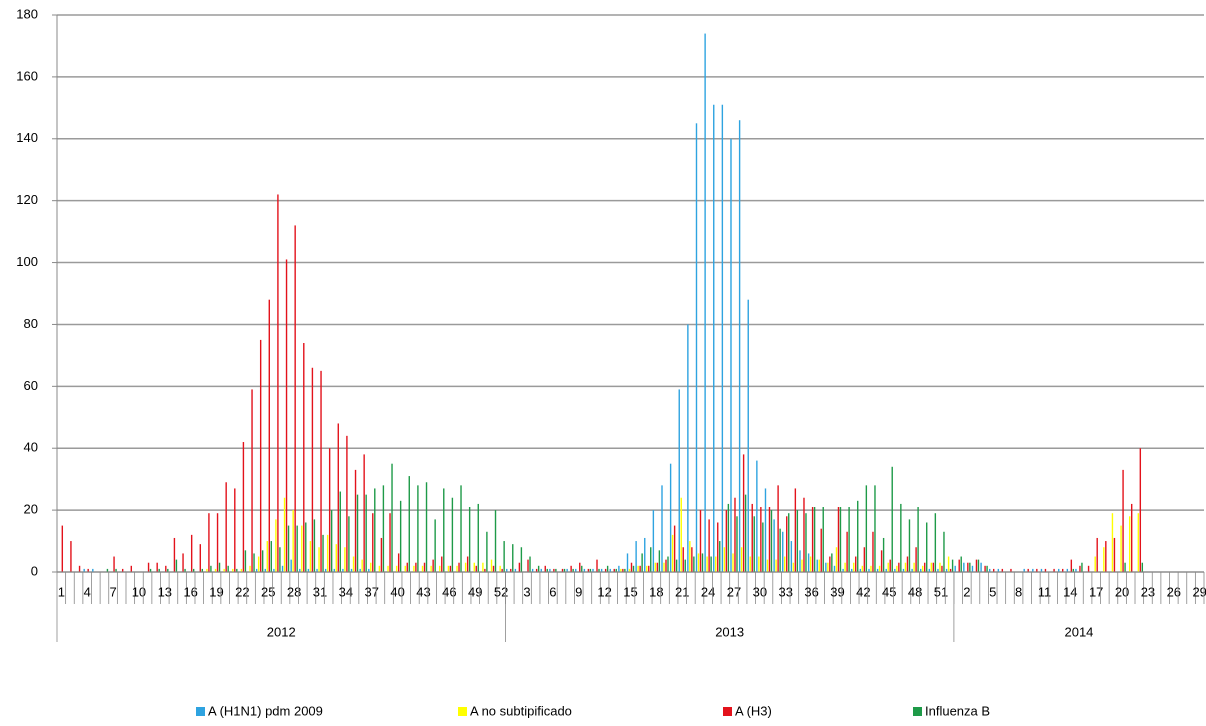 The image size is (1206, 726). Describe the element at coordinates (811, 591) in the screenshot. I see `x-tick-label: 36` at that location.